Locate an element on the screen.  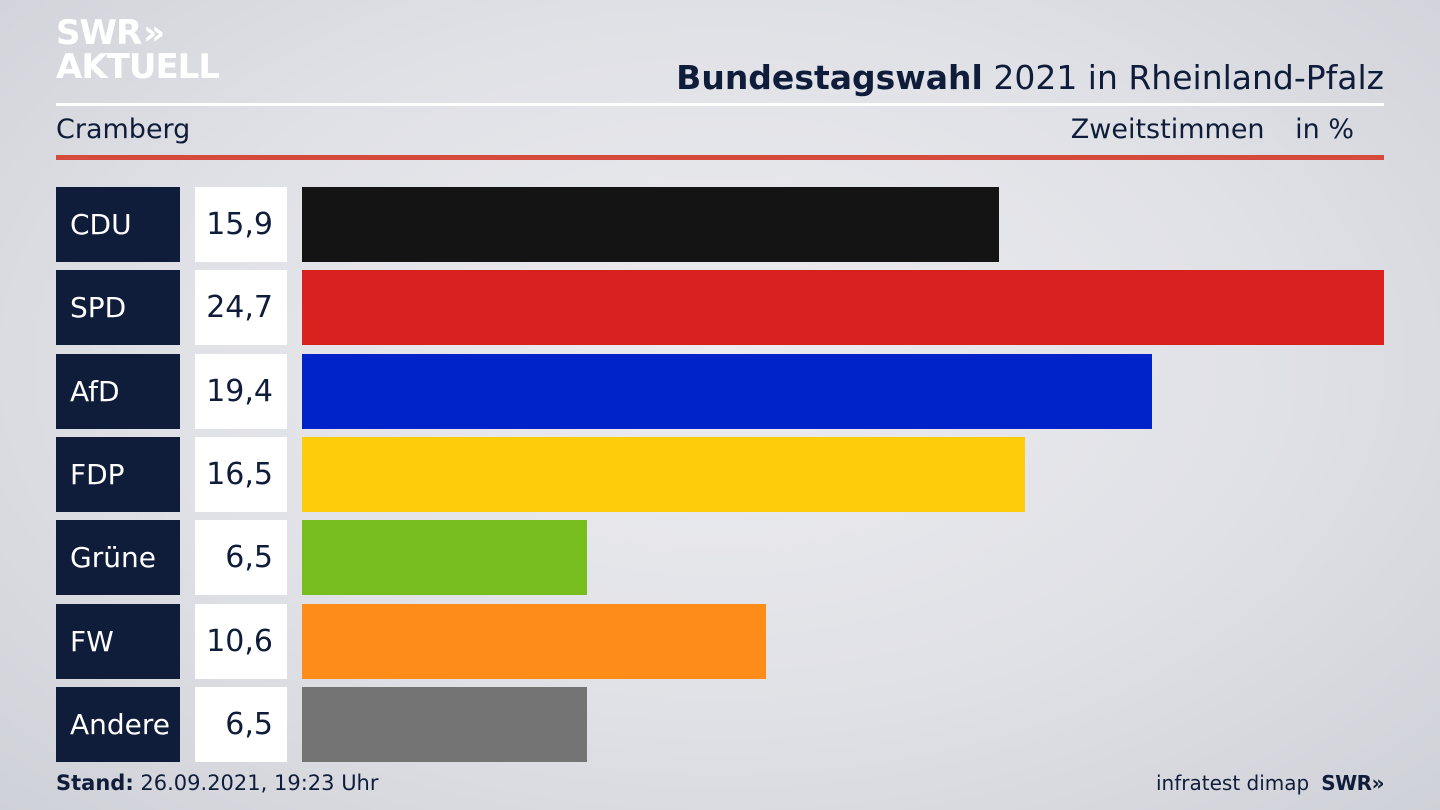
header-divider is located at coordinates (720, 104).